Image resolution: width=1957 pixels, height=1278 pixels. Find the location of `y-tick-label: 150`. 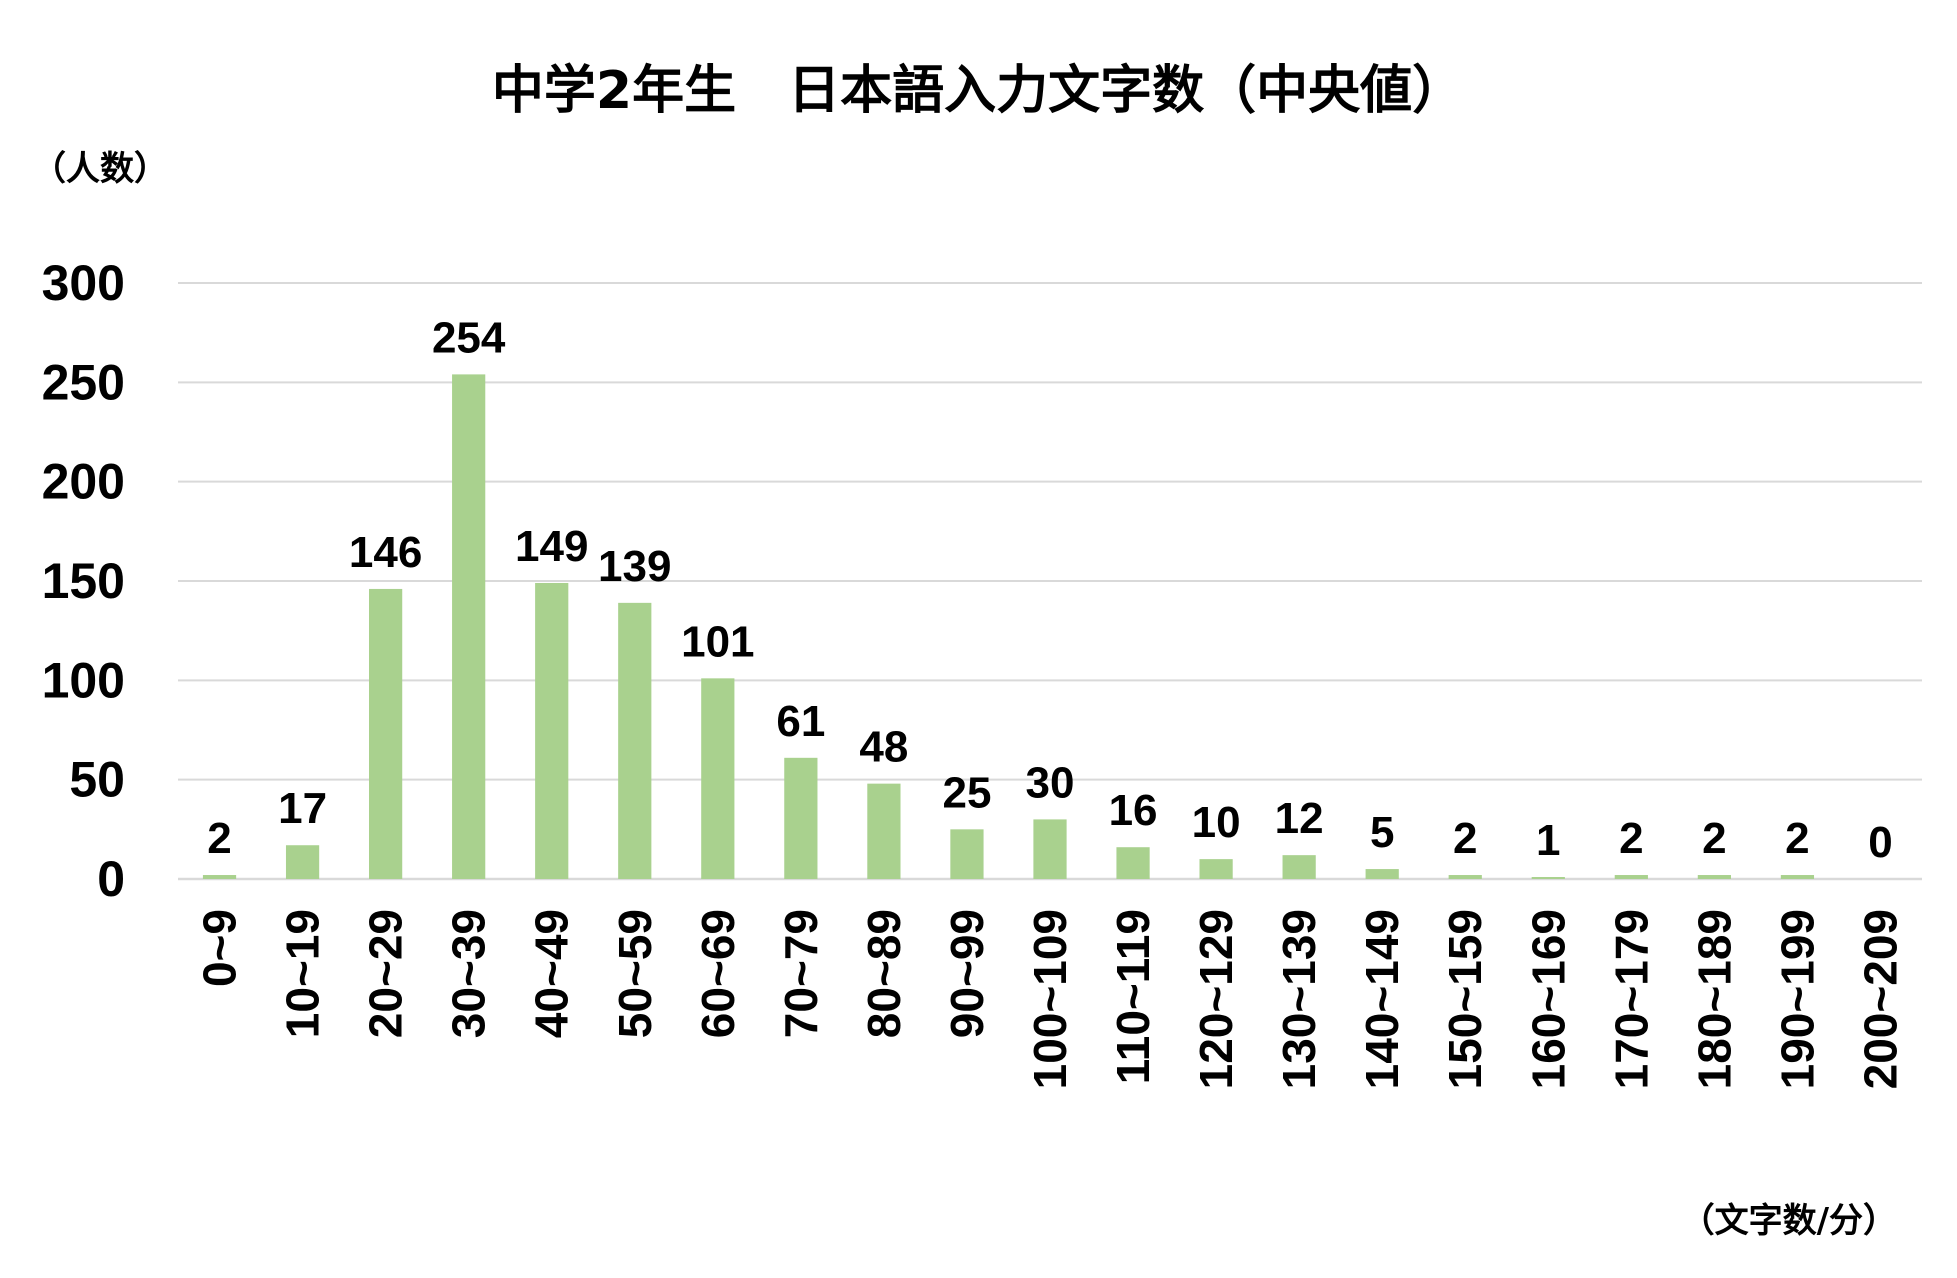

y-tick-label: 150 is located at coordinates (83, 581).